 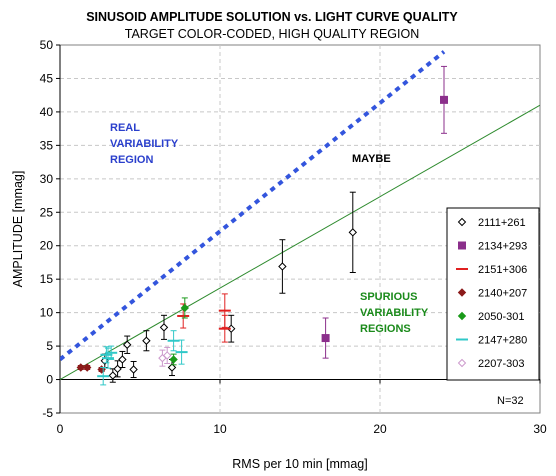 I want to click on annotation-spurious-1: SPURIOUS, so click(x=388, y=297).